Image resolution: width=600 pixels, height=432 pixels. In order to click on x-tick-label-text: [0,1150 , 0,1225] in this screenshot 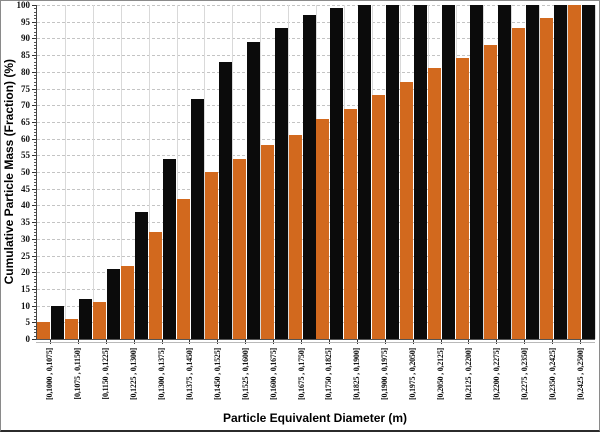, I will do `click(106, 374)`.